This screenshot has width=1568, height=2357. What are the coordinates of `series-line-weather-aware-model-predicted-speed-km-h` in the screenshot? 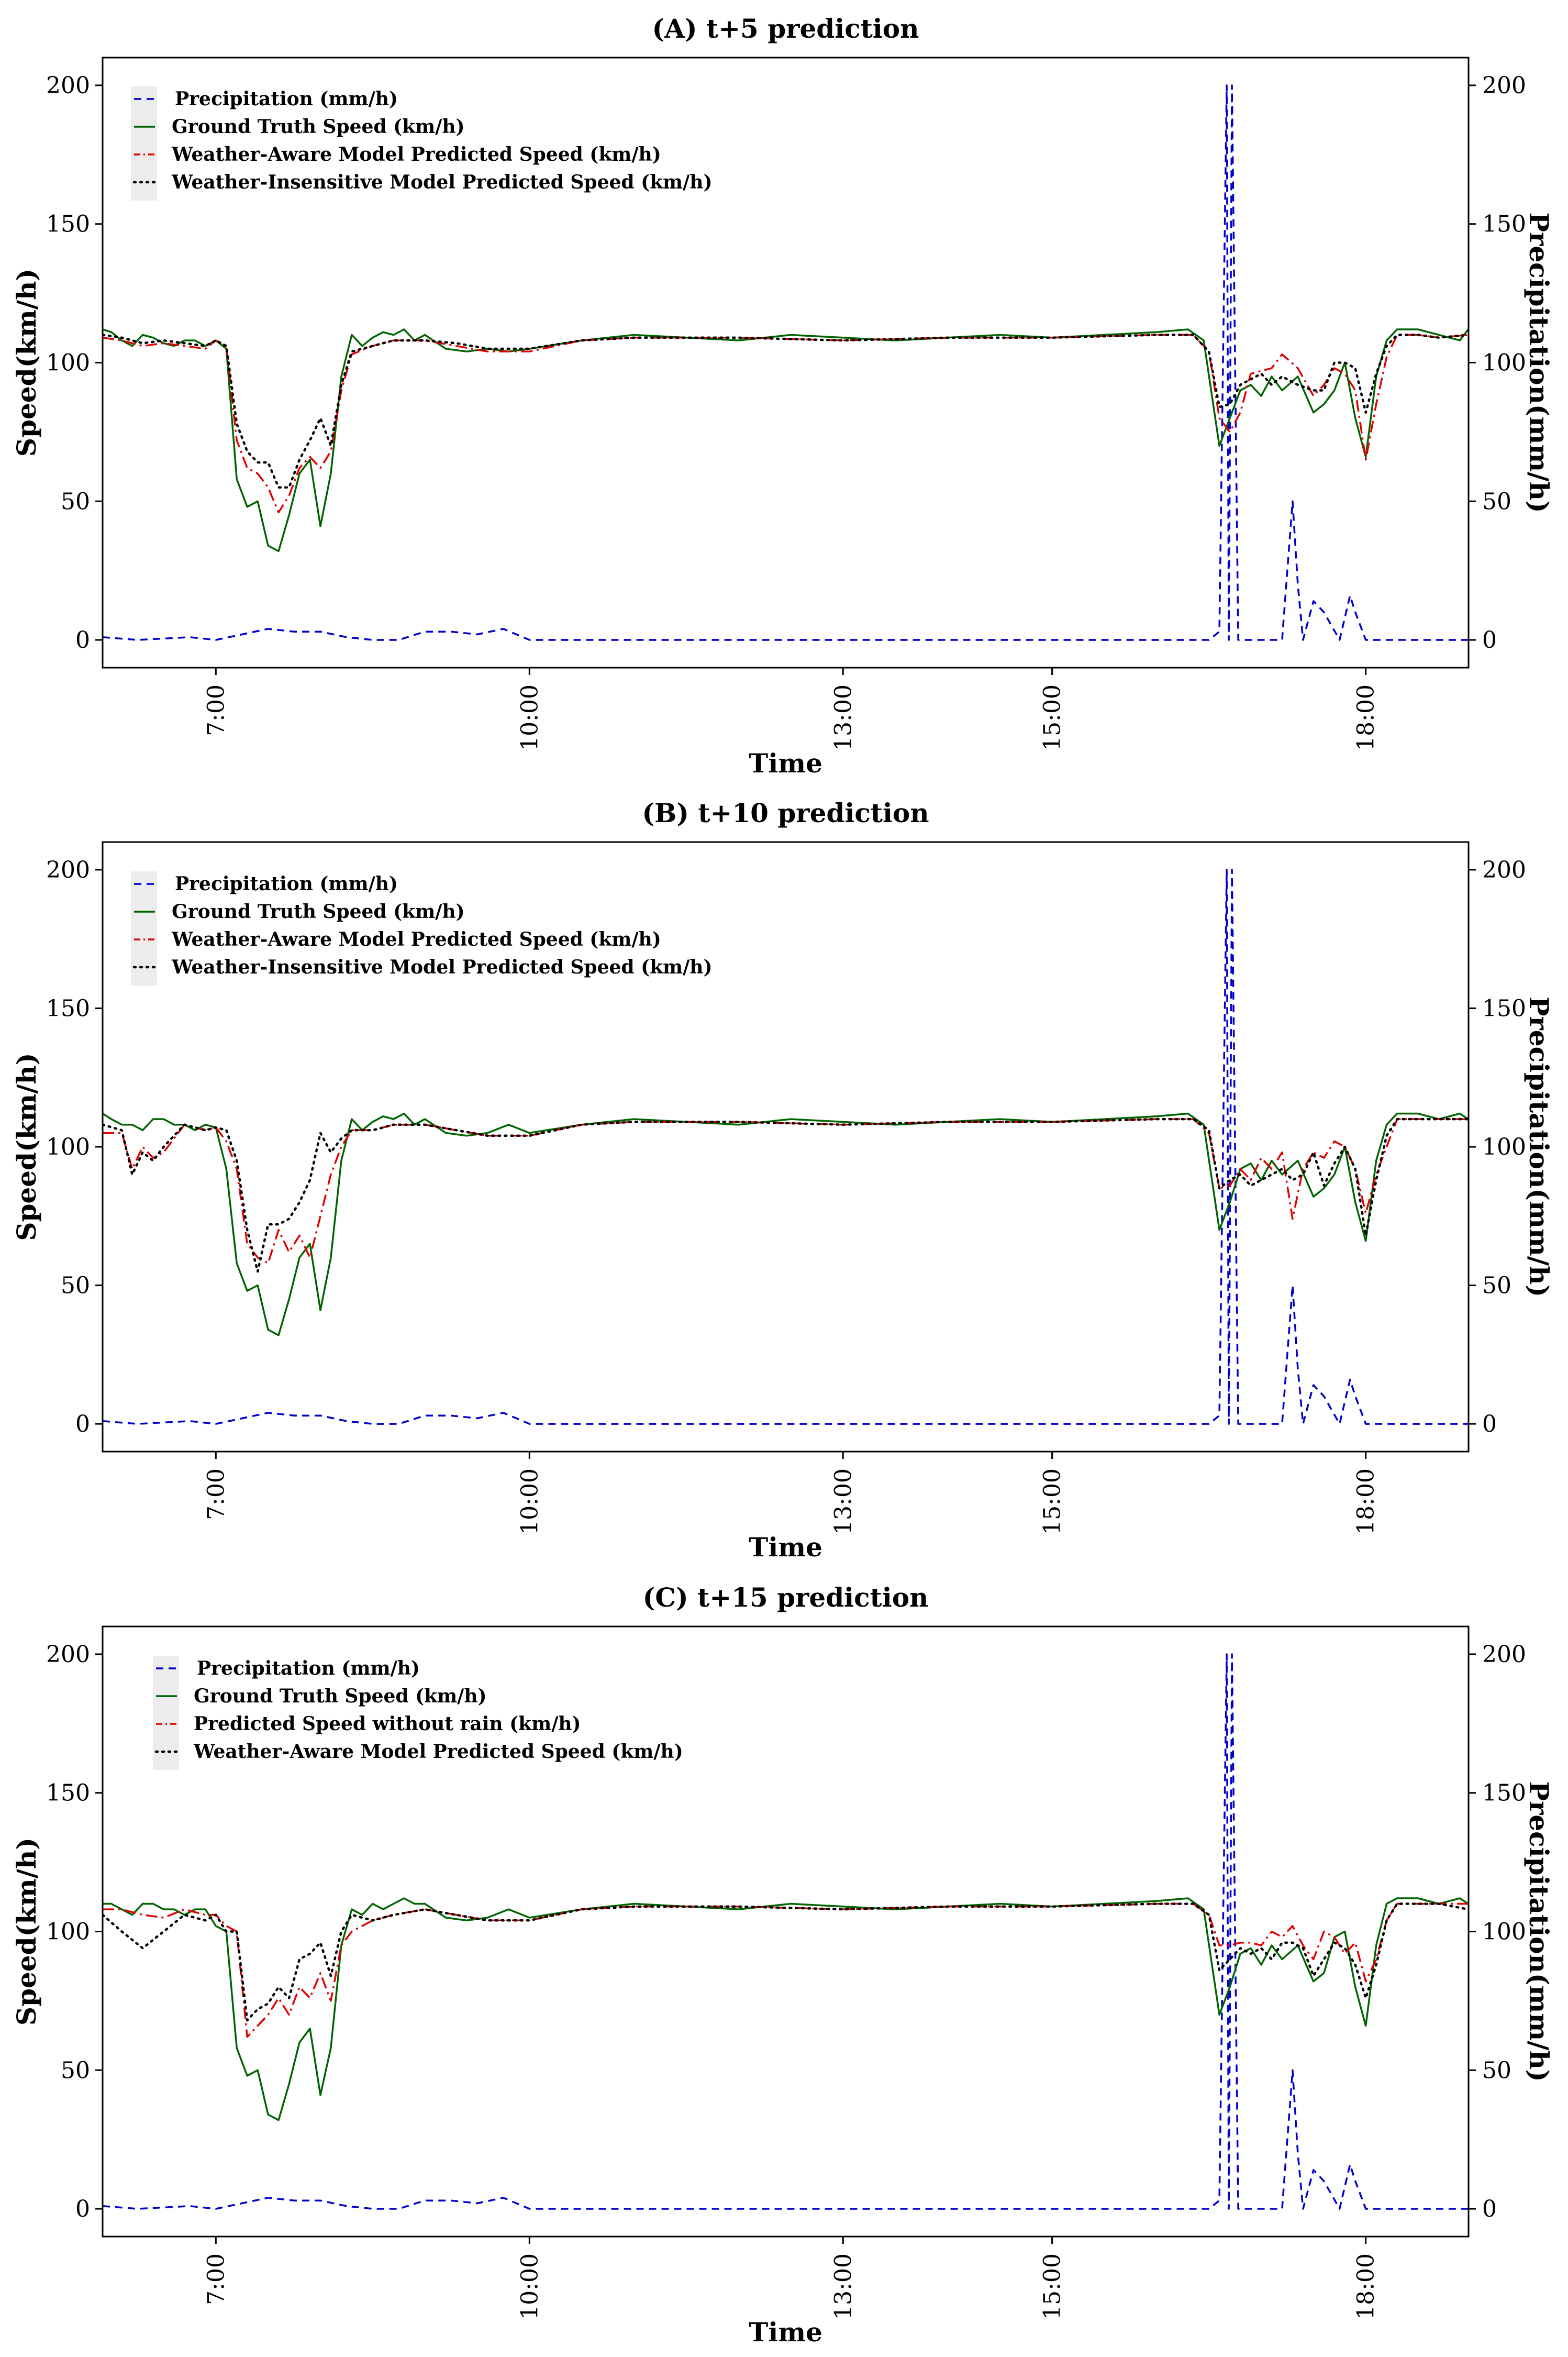 It's located at (786, 1191).